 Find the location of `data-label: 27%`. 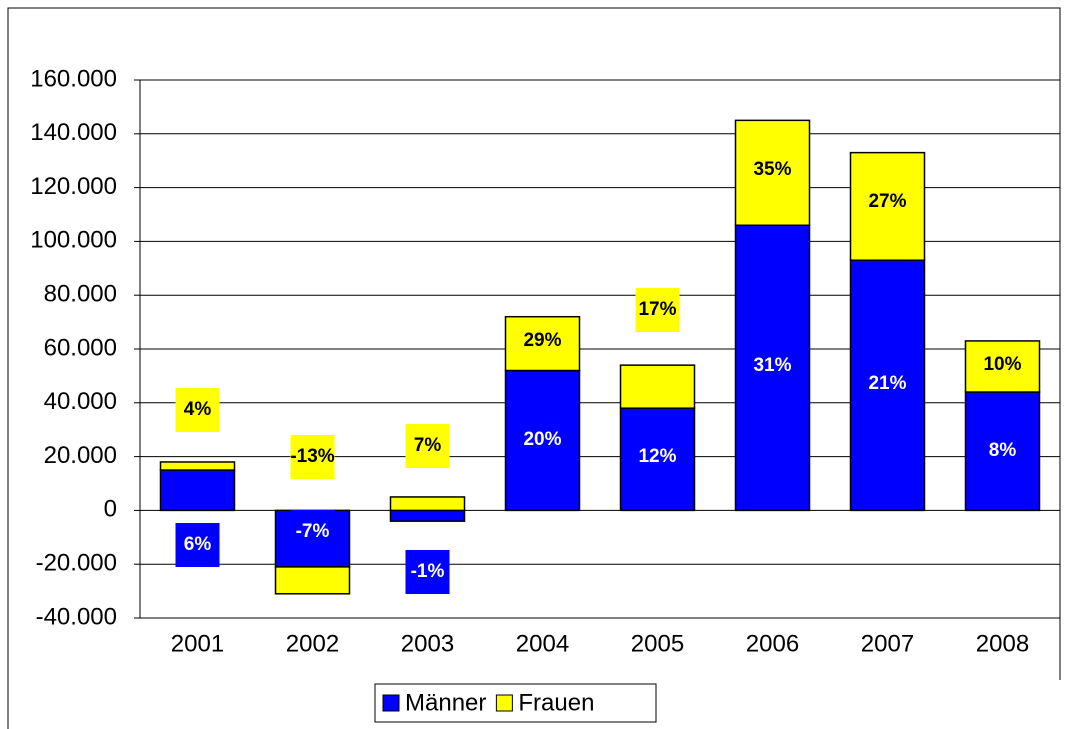

data-label: 27% is located at coordinates (887, 201).